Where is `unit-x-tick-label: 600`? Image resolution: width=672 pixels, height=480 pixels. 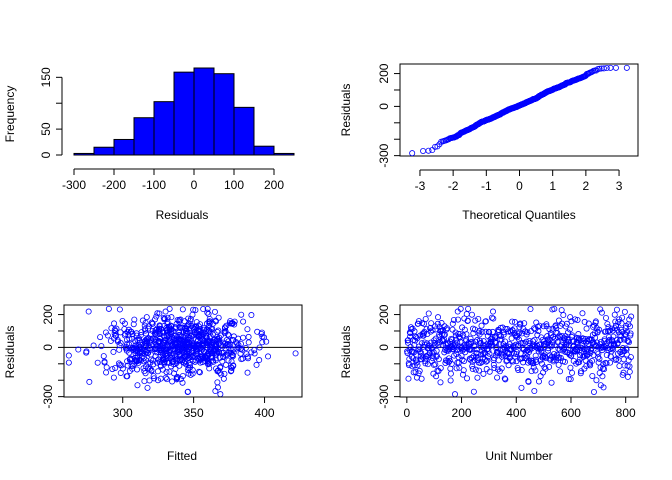
unit-x-tick-label: 600 is located at coordinates (571, 413).